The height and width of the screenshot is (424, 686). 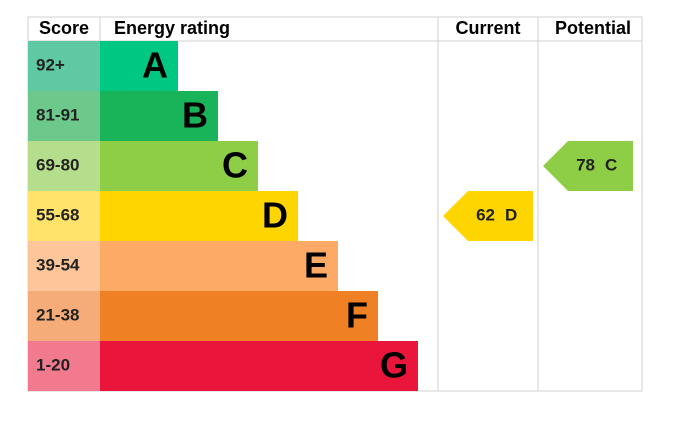 What do you see at coordinates (235, 165) in the screenshot?
I see `rating-letter: C` at bounding box center [235, 165].